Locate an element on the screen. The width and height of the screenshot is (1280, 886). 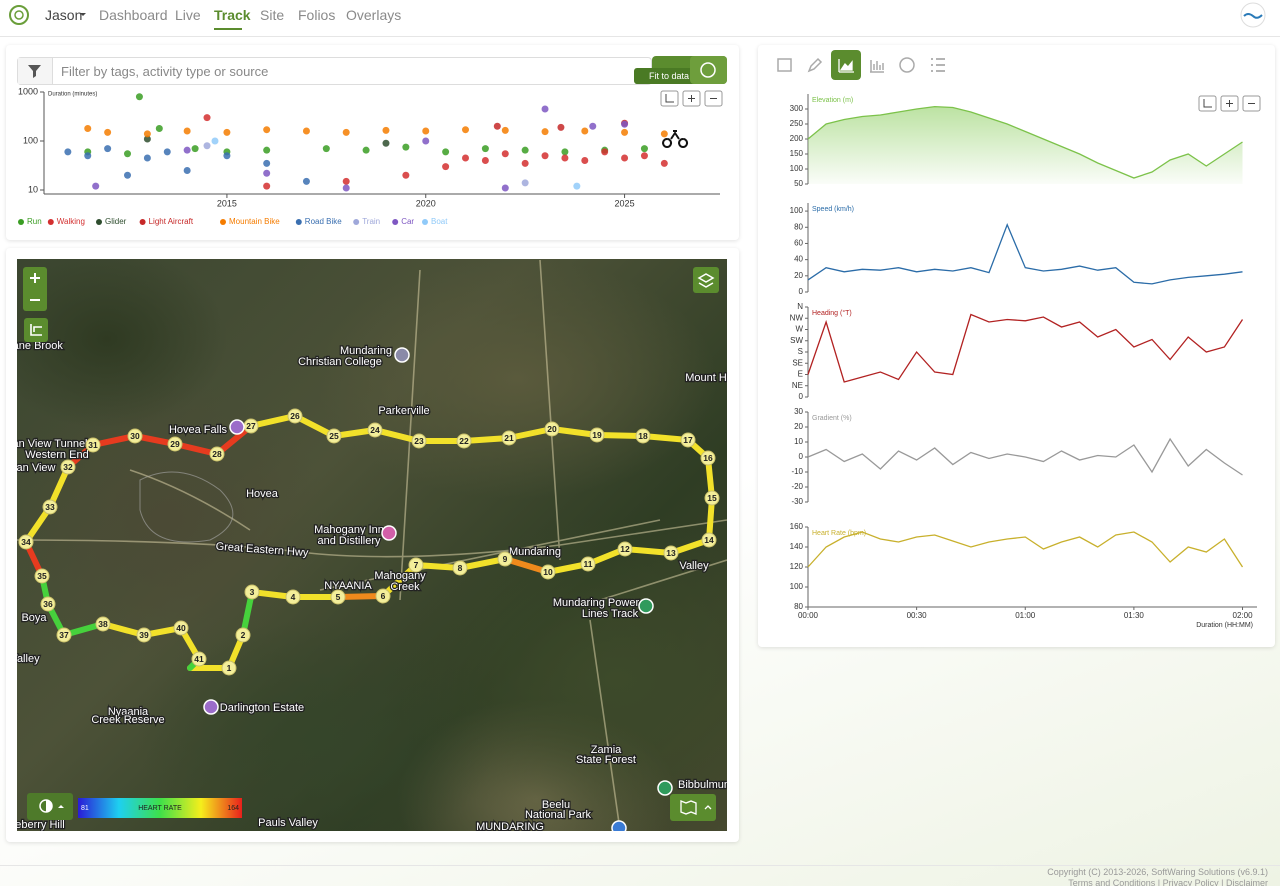
poi-icon is located at coordinates (665, 788).